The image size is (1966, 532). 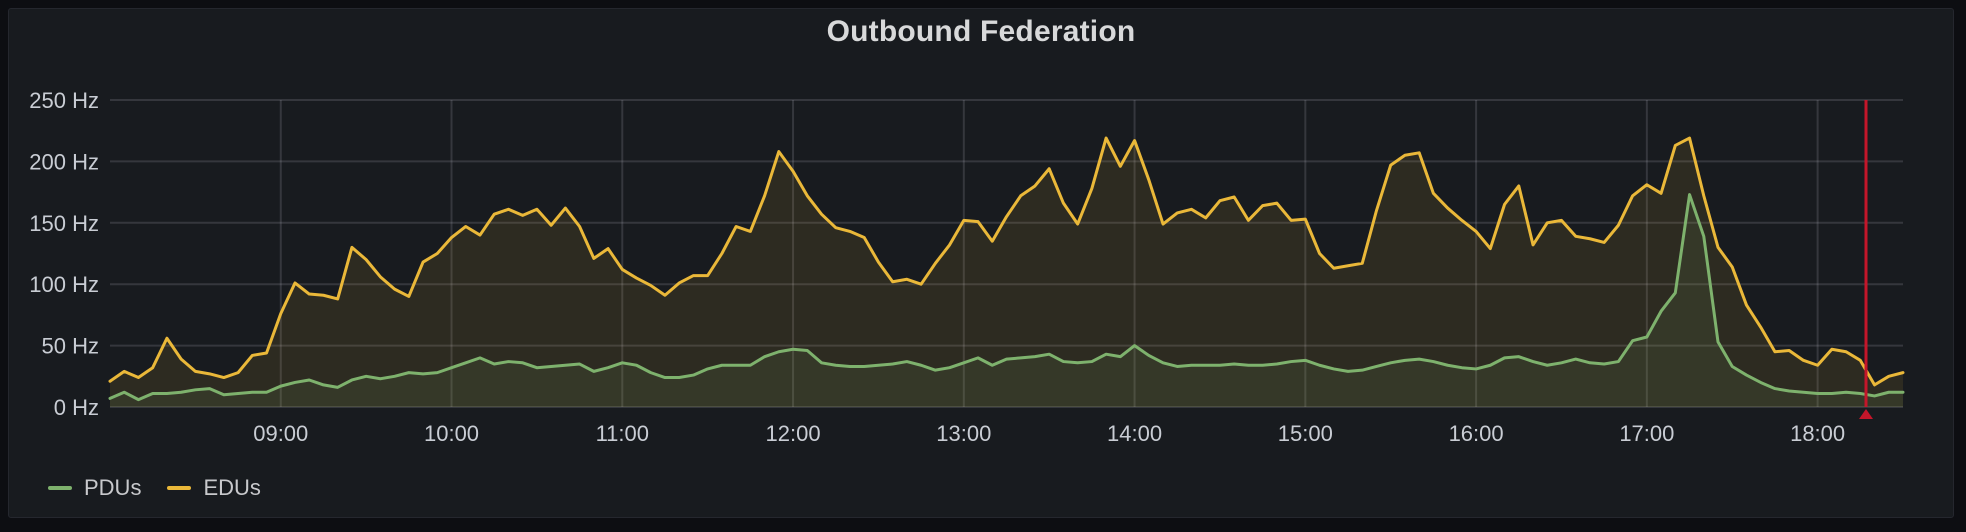 What do you see at coordinates (1476, 433) in the screenshot?
I see `x-tick-label: 16:00` at bounding box center [1476, 433].